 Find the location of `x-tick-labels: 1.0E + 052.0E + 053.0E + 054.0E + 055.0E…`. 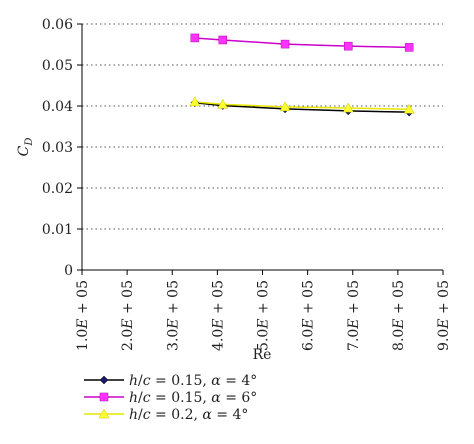

x-tick-labels: 1.0E + 052.0E + 053.0E + 054.0E + 055.0E… is located at coordinates (263, 315).